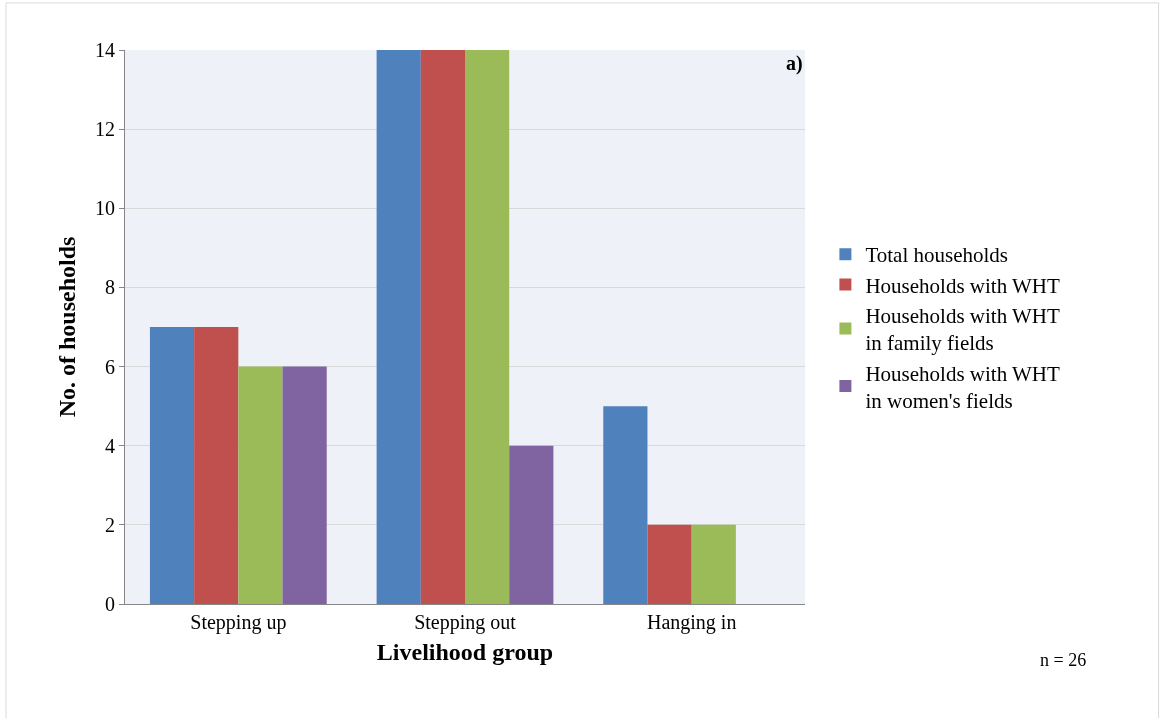  What do you see at coordinates (963, 329) in the screenshot?
I see `legend-label: Households with WHT in family fields` at bounding box center [963, 329].